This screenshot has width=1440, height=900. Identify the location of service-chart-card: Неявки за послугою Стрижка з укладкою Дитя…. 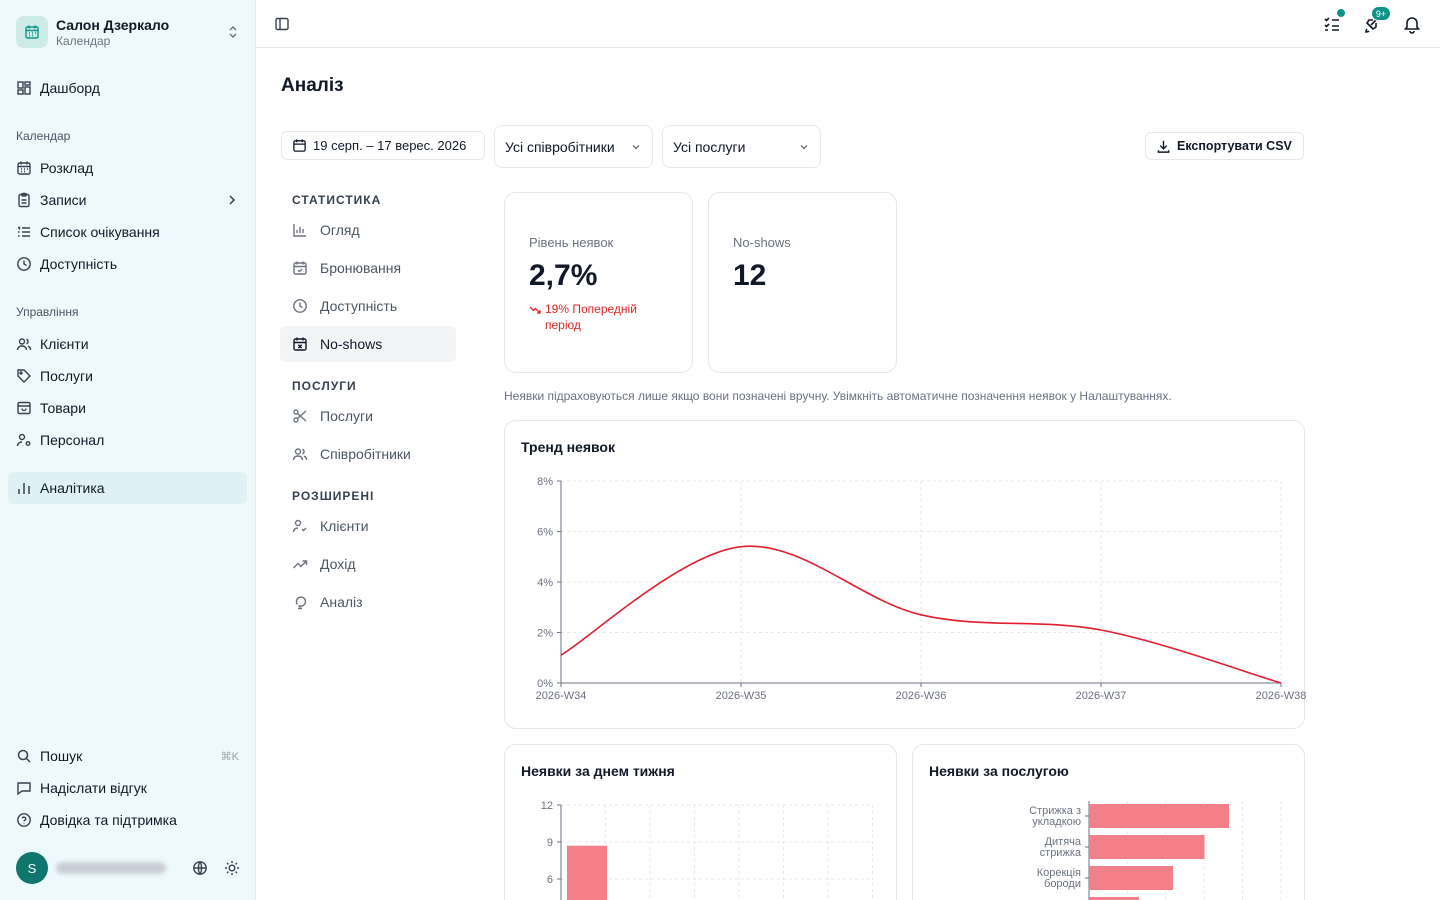
(1108, 822).